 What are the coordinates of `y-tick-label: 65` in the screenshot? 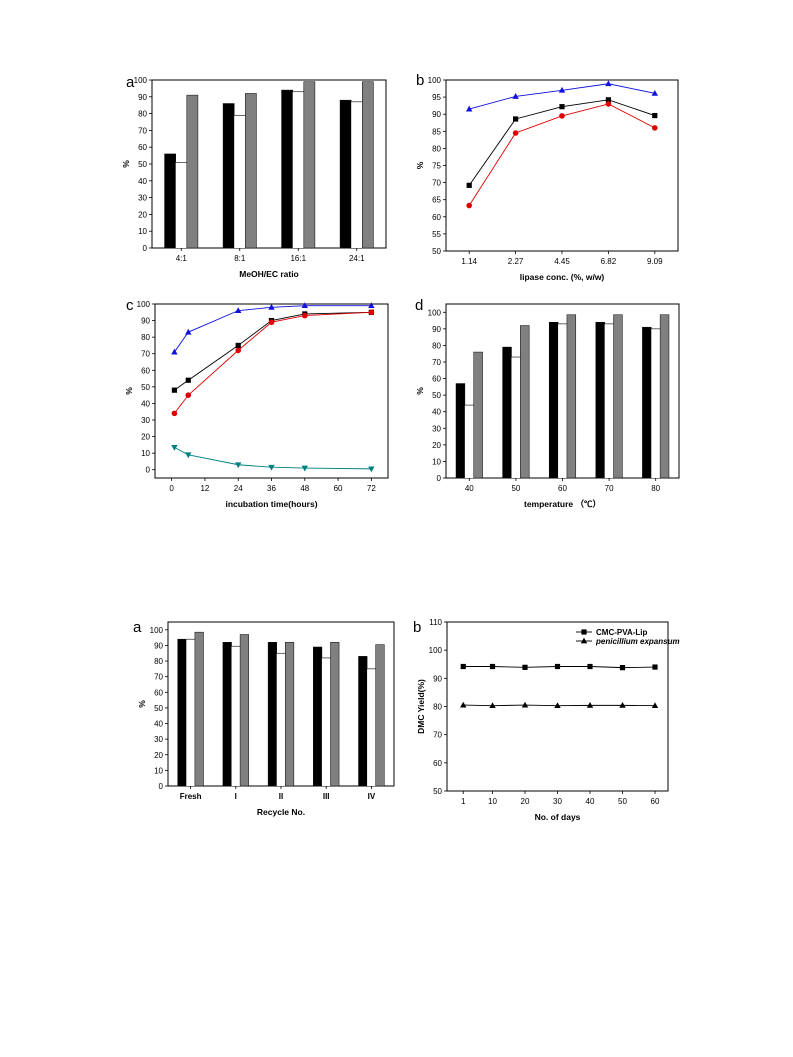 It's located at (436, 200).